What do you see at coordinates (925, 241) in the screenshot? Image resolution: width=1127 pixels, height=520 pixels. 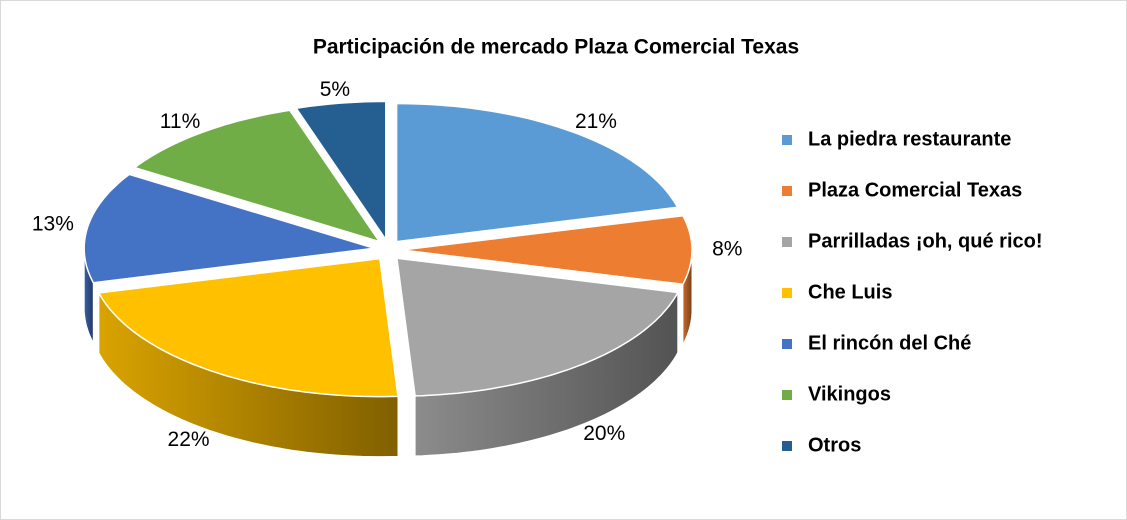 I see `legend-label: Parrilladas ¡oh, qué rico!` at bounding box center [925, 241].